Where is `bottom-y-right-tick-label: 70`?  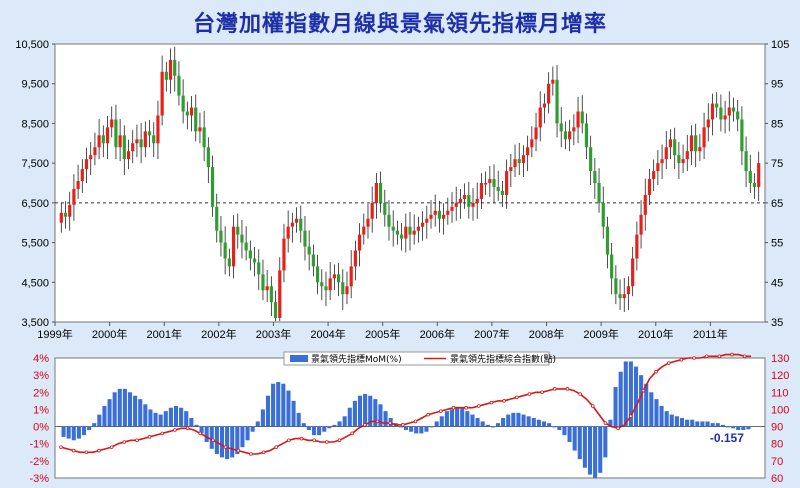
bottom-y-right-tick-label: 70 is located at coordinates (777, 462).